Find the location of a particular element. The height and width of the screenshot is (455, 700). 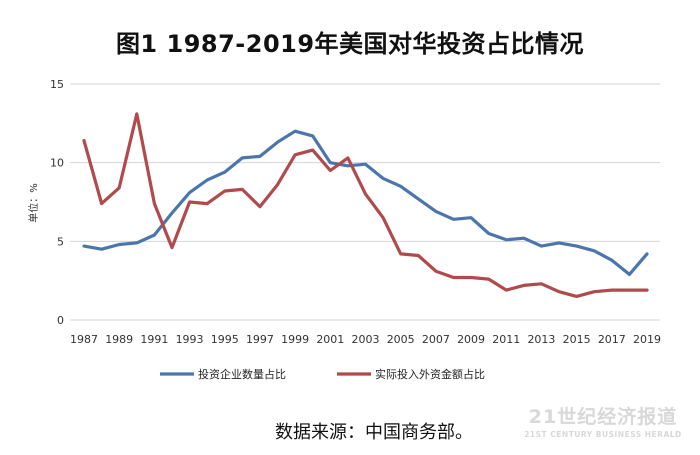

x-tick-label: 2007 is located at coordinates (436, 339).